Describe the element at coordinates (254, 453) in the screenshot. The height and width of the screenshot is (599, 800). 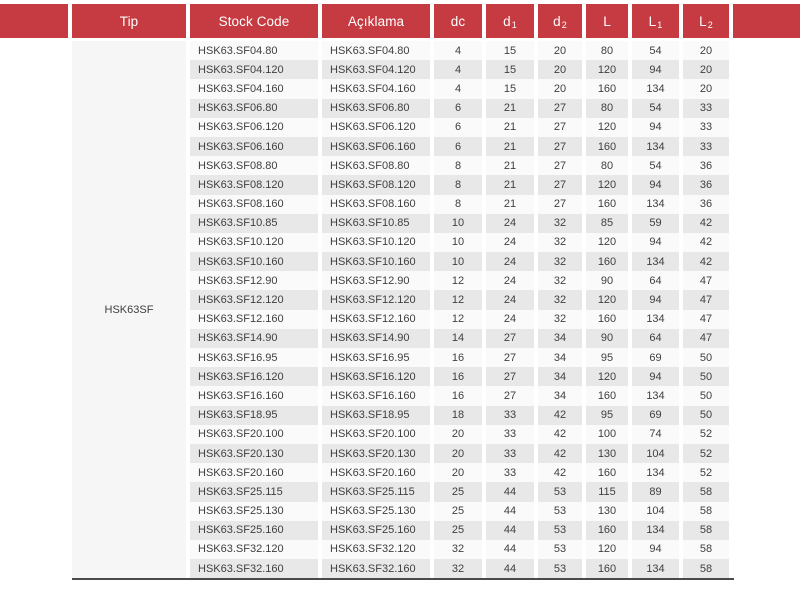
I see `table-cell: HSK63.SF20.130` at that location.